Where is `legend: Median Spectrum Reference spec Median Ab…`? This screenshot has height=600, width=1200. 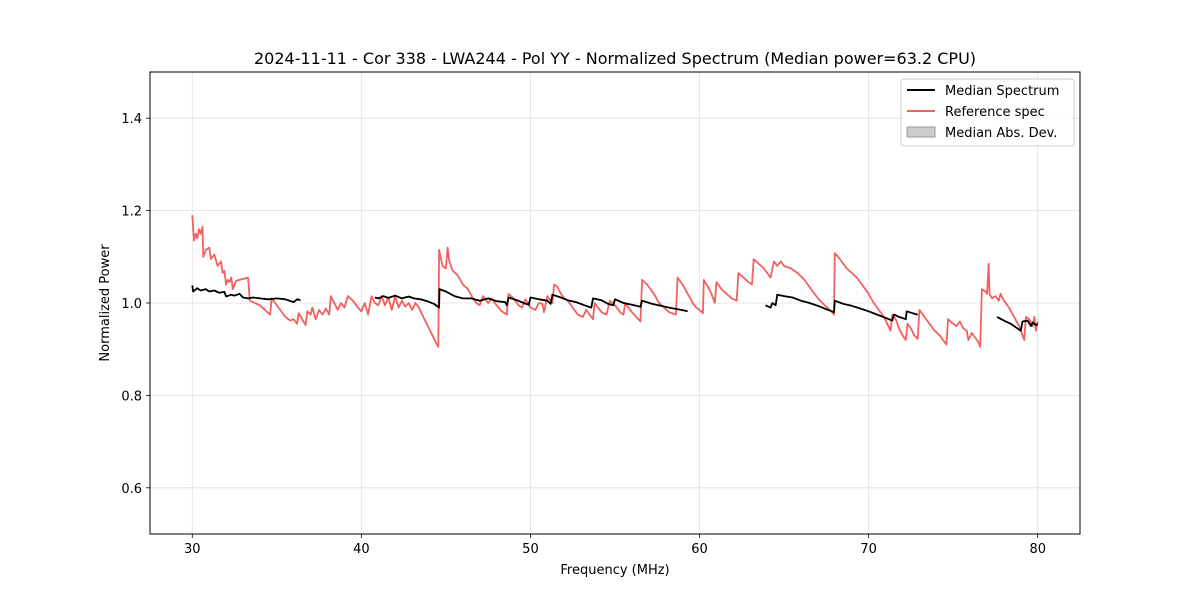 legend: Median Spectrum Reference spec Median Ab… is located at coordinates (987, 112).